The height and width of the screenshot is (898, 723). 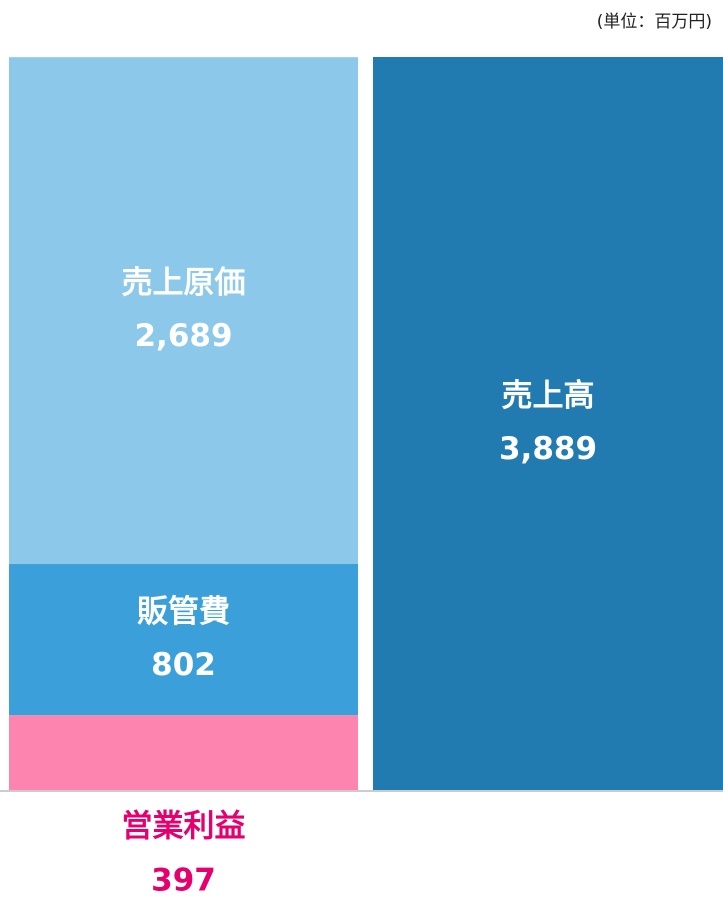 I want to click on segment-value: 3,889, so click(x=548, y=449).